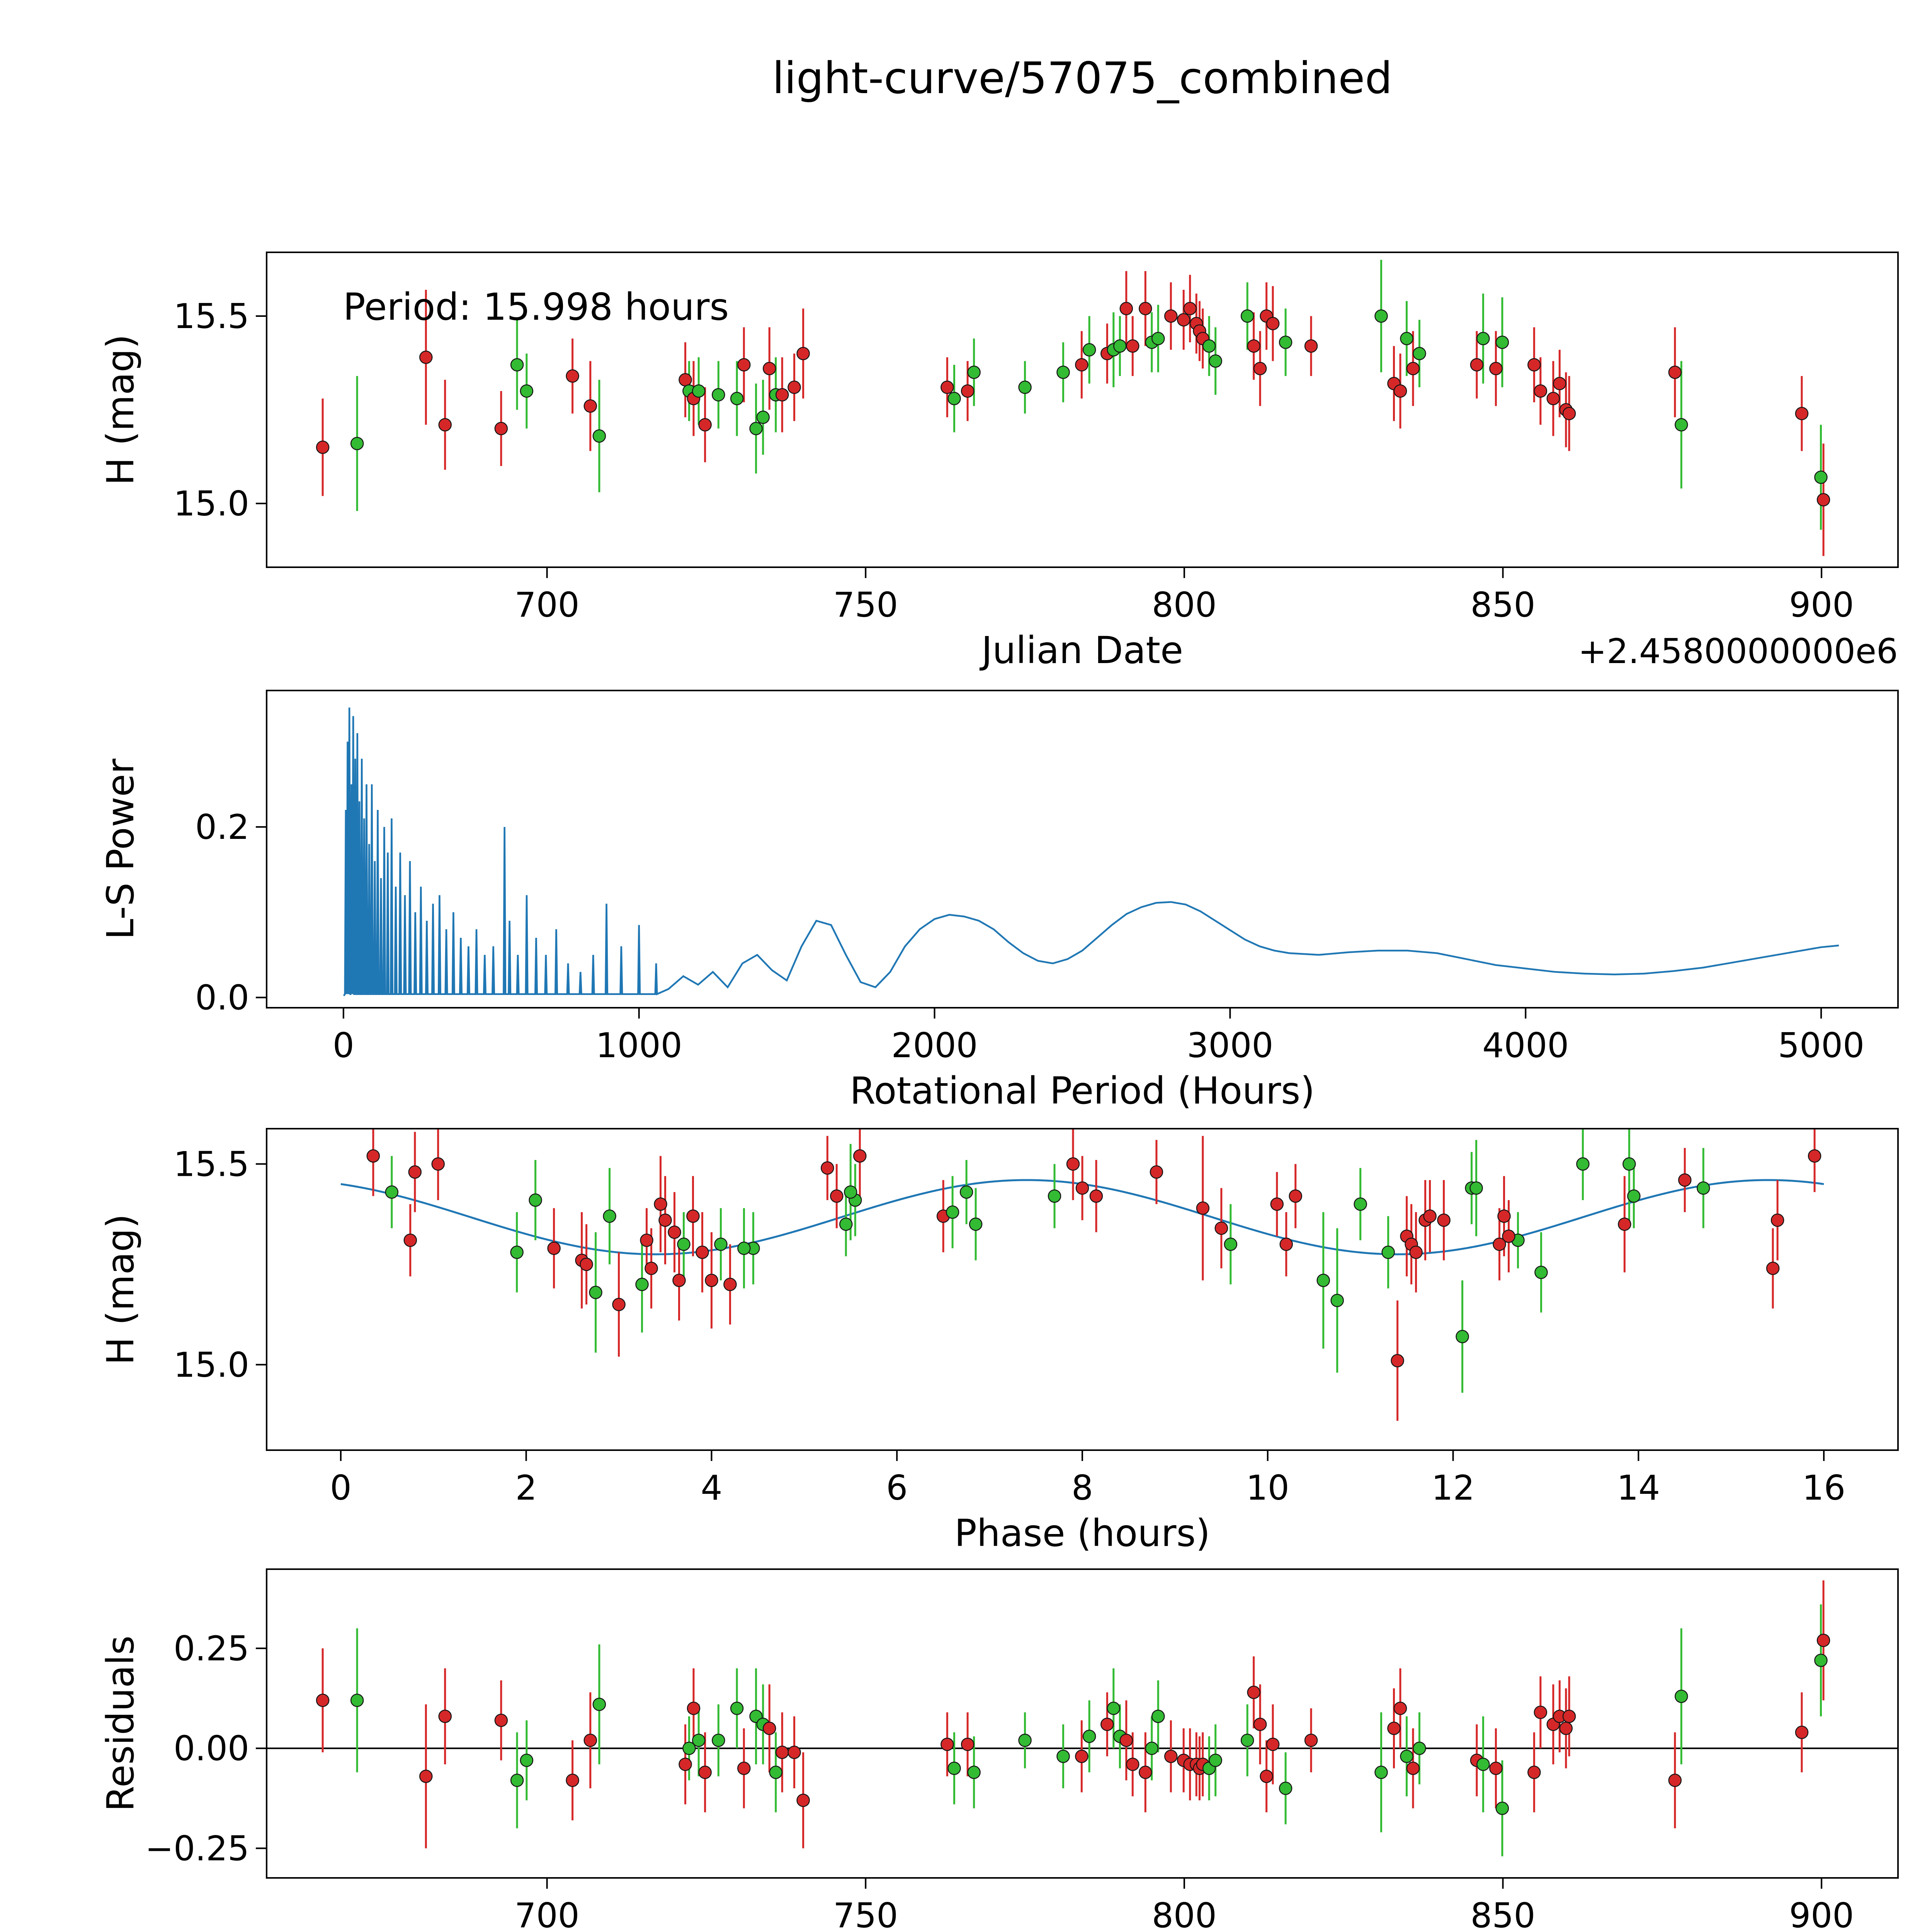  What do you see at coordinates (865, 1914) in the screenshot?
I see `x-tick-label: 750` at bounding box center [865, 1914].